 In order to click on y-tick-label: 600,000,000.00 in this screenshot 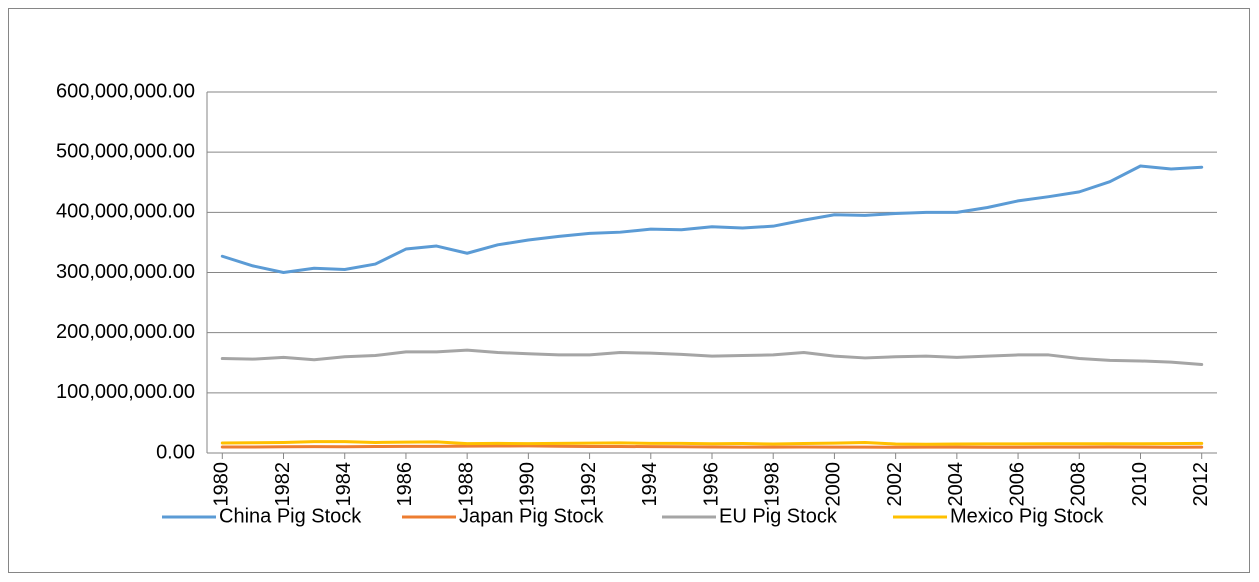, I will do `click(125, 91)`.